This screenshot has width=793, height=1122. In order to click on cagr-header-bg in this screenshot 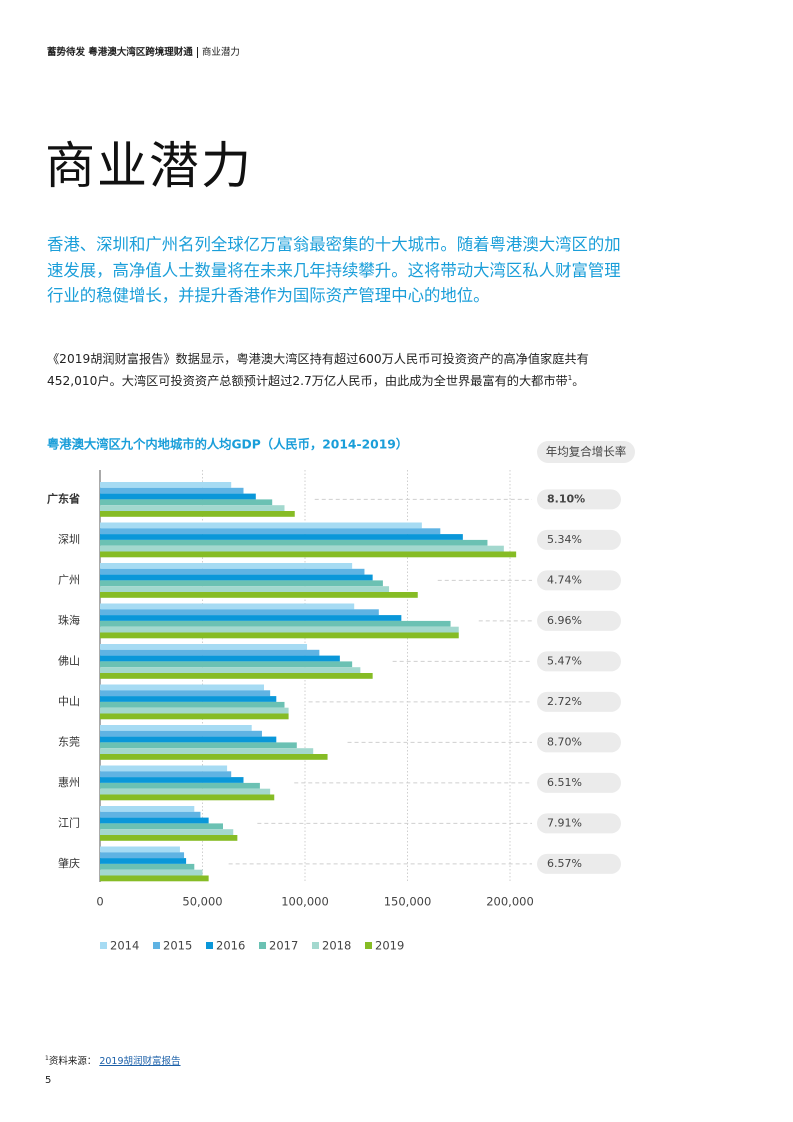, I will do `click(586, 452)`.